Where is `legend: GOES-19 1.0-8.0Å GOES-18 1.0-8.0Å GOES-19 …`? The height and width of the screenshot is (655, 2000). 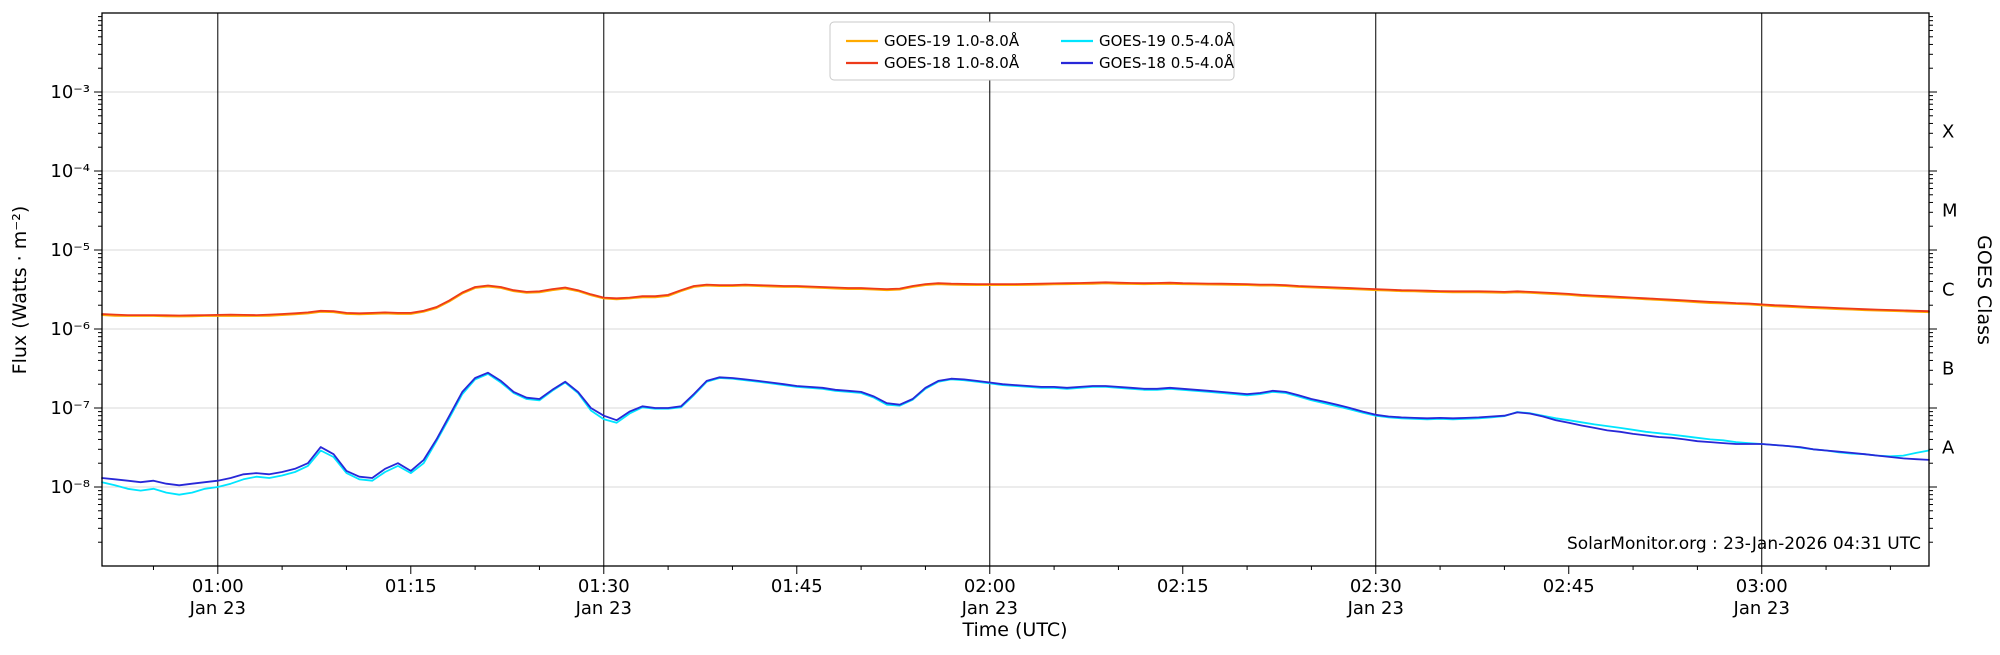
legend: GOES-19 1.0-8.0Å GOES-18 1.0-8.0Å GOES-19 … is located at coordinates (1032, 51).